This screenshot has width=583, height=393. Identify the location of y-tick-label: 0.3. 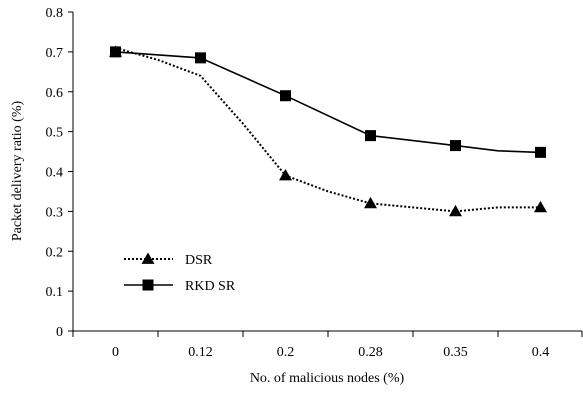
(55, 212).